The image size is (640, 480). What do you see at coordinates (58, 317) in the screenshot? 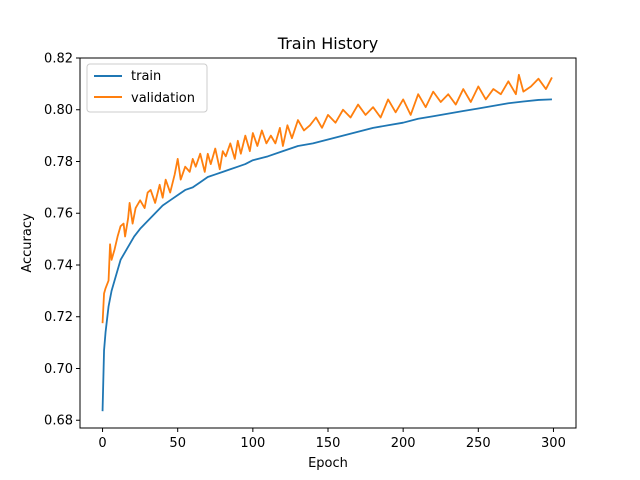
I see `y-tick-label: 0.72` at bounding box center [58, 317].